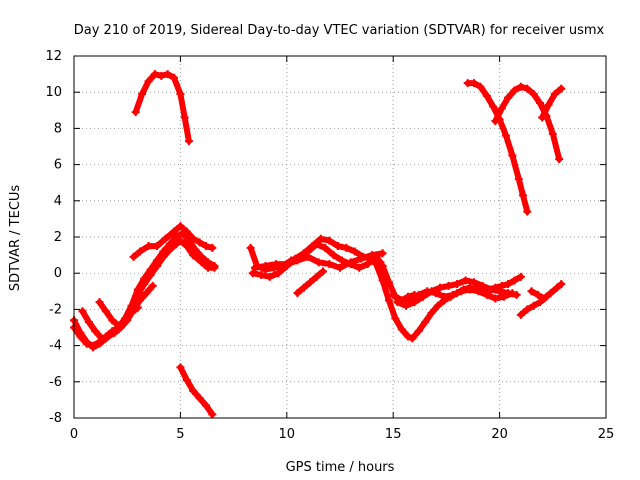  I want to click on series-markers-arc-p, so click(546, 291).